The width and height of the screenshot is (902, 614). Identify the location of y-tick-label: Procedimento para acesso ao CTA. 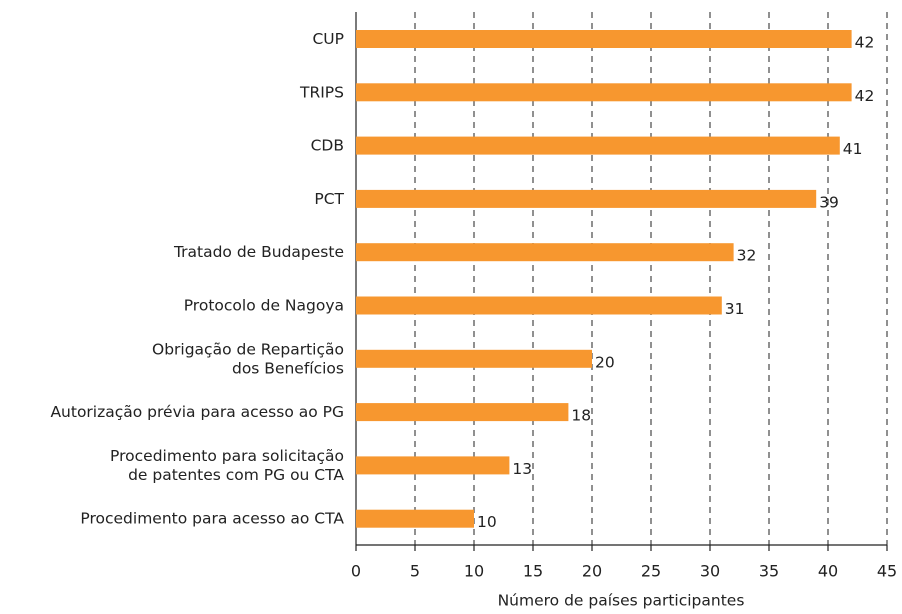
(212, 518).